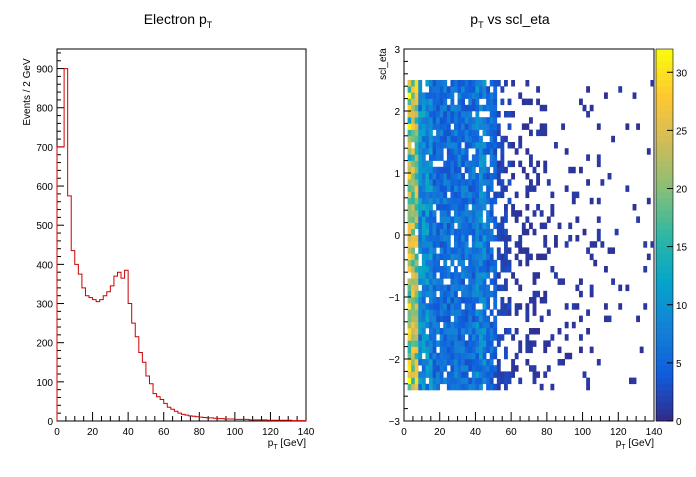 Image resolution: width=696 pixels, height=477 pixels. I want to click on histogram-ylabel: Events / 2 GeV, so click(27, 92).